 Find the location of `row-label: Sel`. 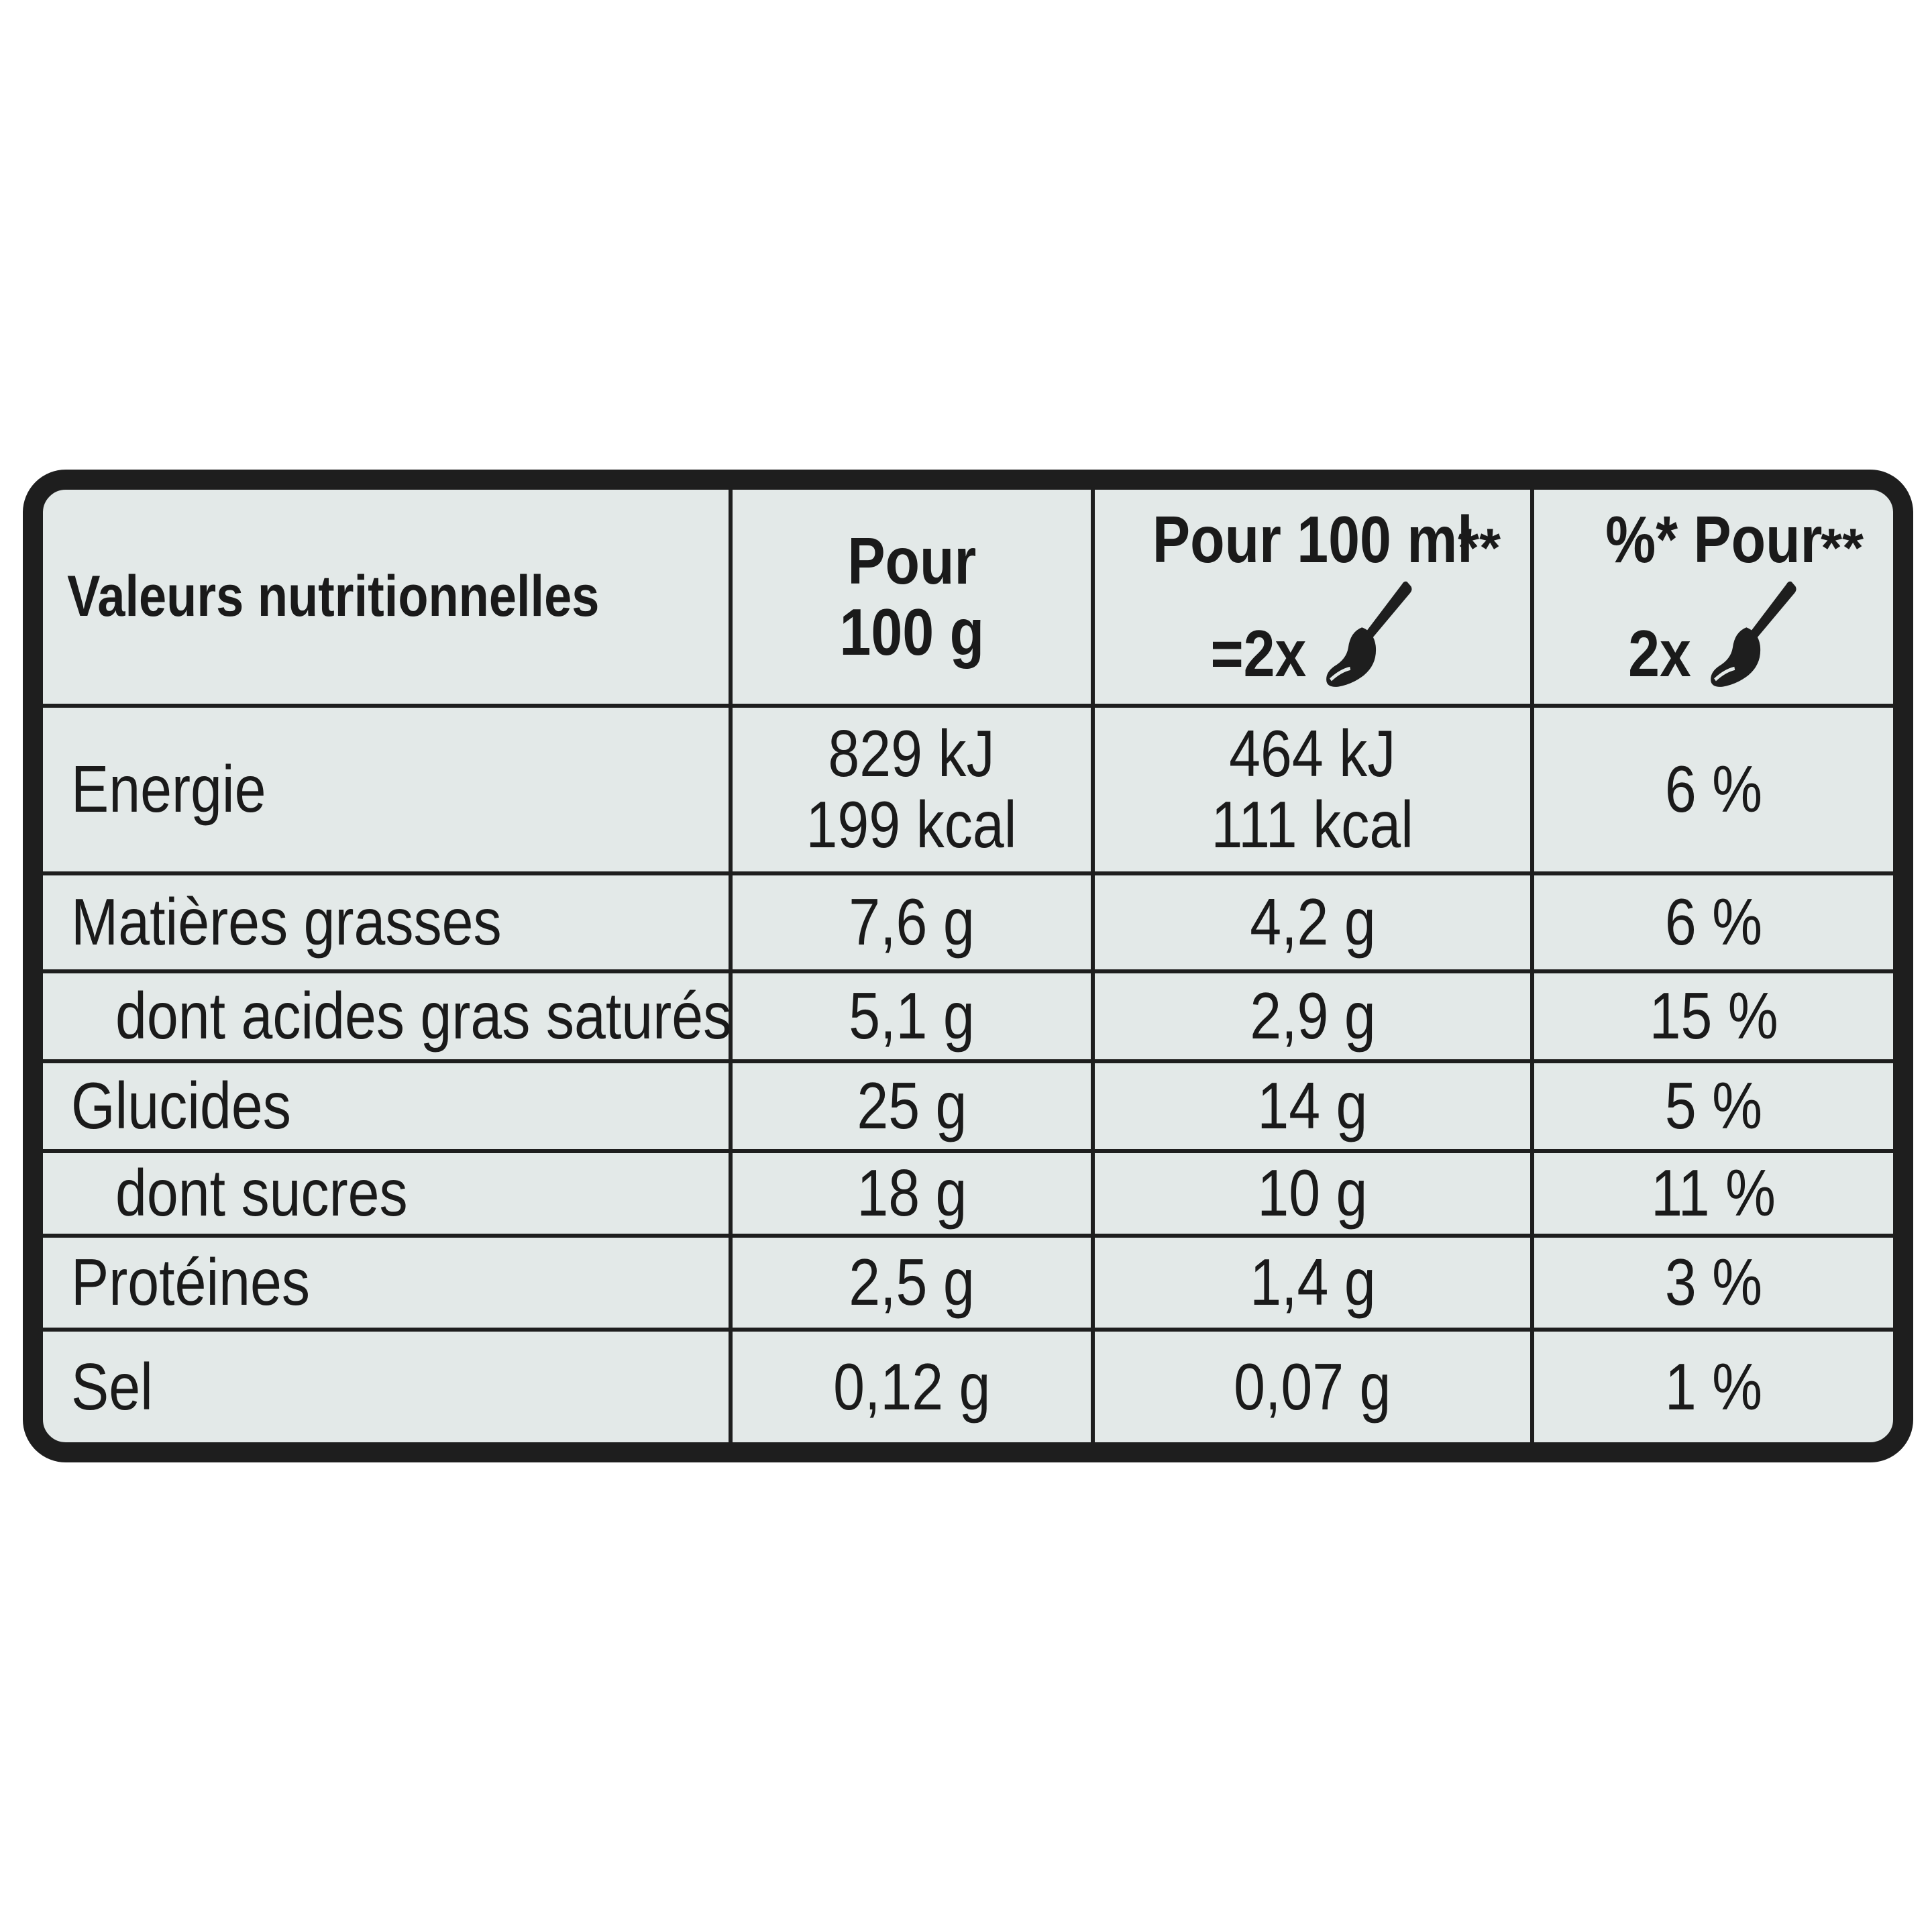

row-label: Sel is located at coordinates (388, 1385).